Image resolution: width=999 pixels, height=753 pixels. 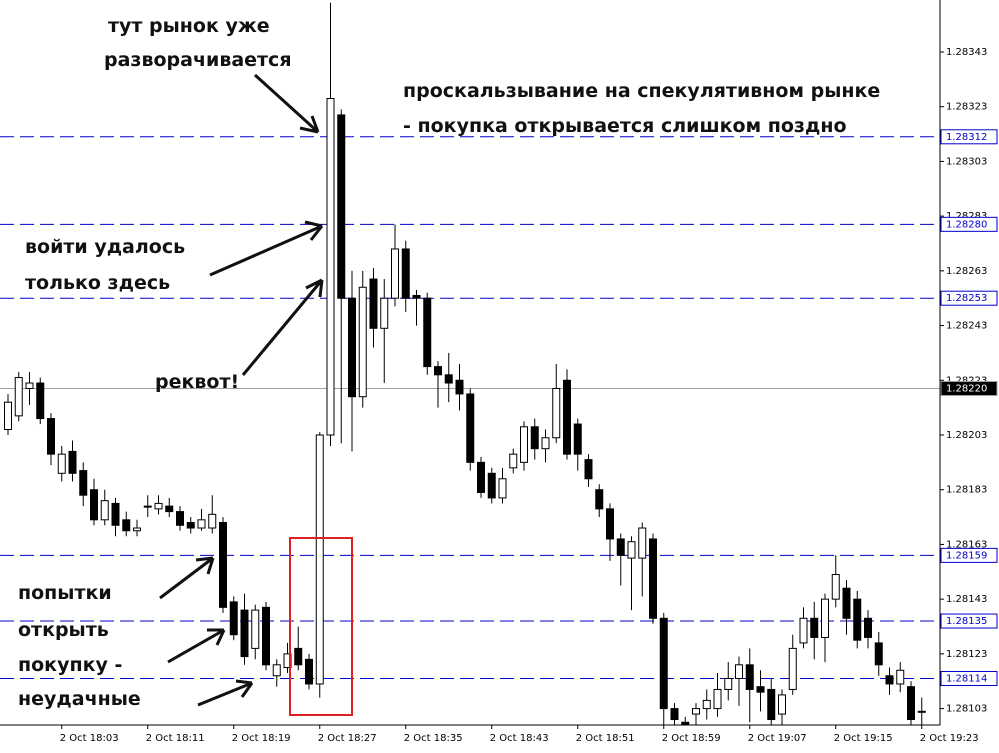 What do you see at coordinates (966, 388) in the screenshot?
I see `level-label: 1.28220` at bounding box center [966, 388].